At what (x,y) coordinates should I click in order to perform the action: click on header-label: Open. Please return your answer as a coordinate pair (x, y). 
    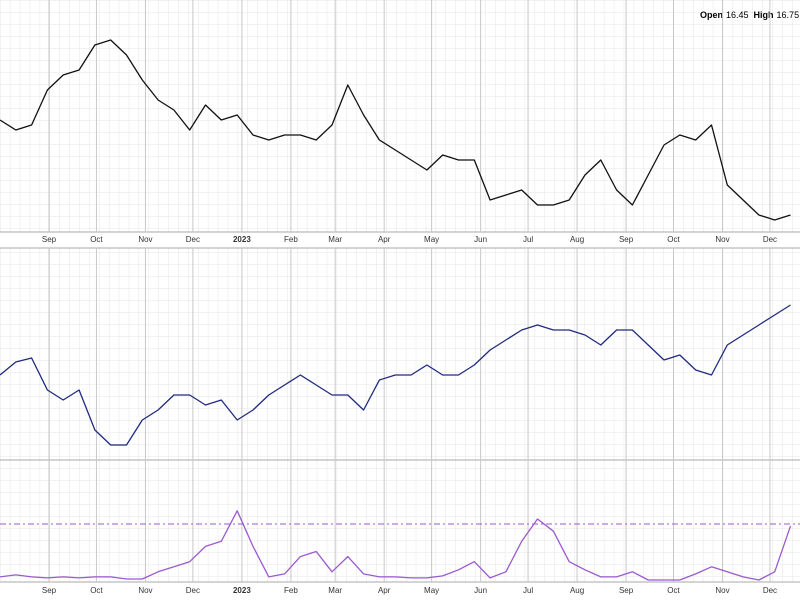
    Looking at the image, I should click on (711, 15).